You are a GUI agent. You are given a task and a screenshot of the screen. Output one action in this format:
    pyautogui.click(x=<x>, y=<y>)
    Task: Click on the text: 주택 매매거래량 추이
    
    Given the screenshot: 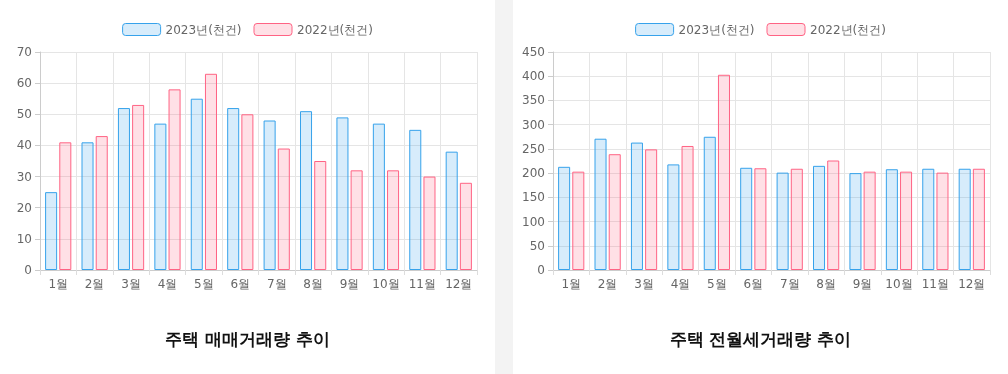 What is the action you would take?
    pyautogui.click(x=247, y=338)
    